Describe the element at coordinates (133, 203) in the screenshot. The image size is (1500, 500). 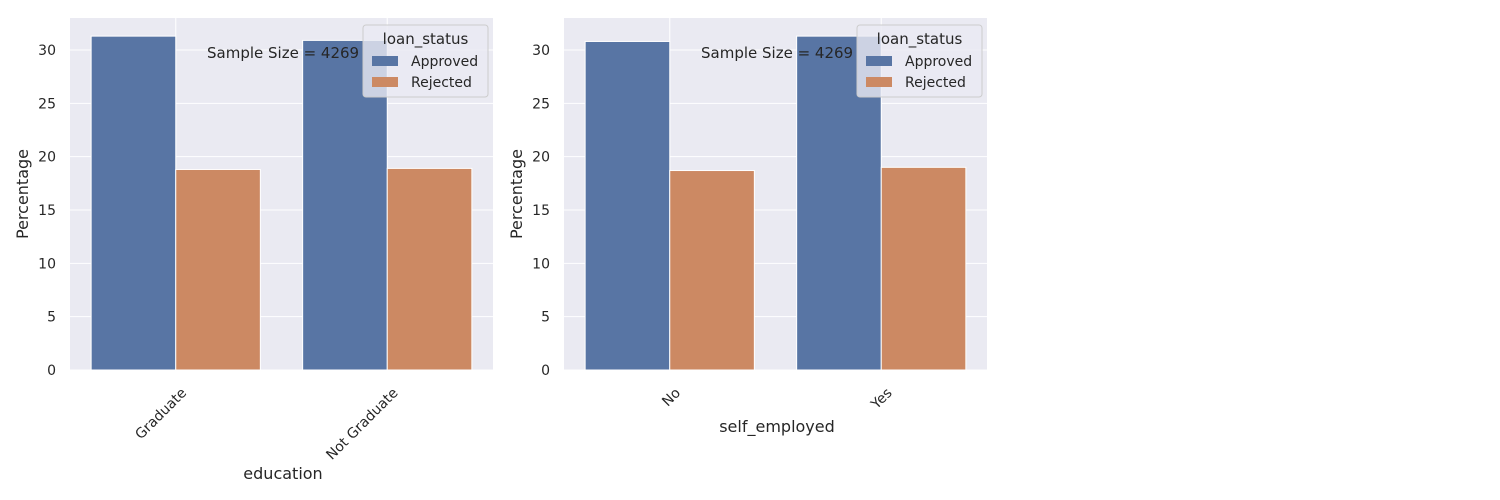
I see `bar-approved-graduate` at that location.